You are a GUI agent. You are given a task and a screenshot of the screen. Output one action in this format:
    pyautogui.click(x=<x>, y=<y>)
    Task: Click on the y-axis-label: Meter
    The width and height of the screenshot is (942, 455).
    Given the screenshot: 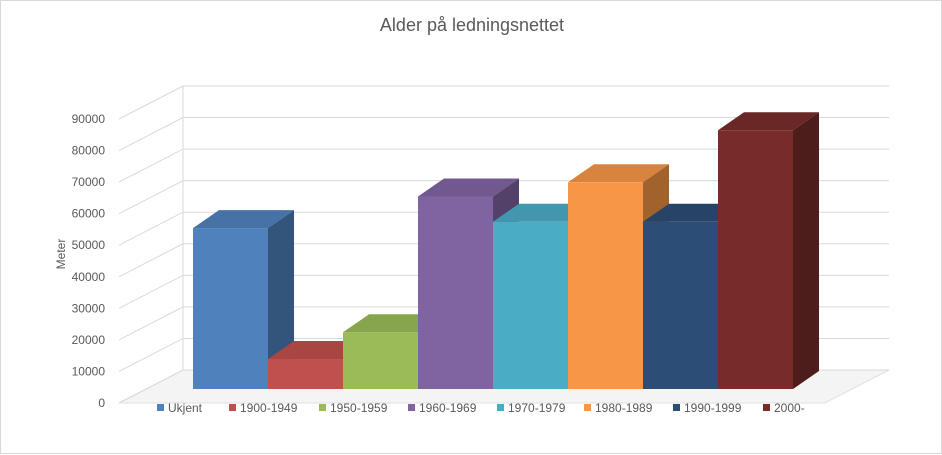 What is the action you would take?
    pyautogui.click(x=61, y=254)
    